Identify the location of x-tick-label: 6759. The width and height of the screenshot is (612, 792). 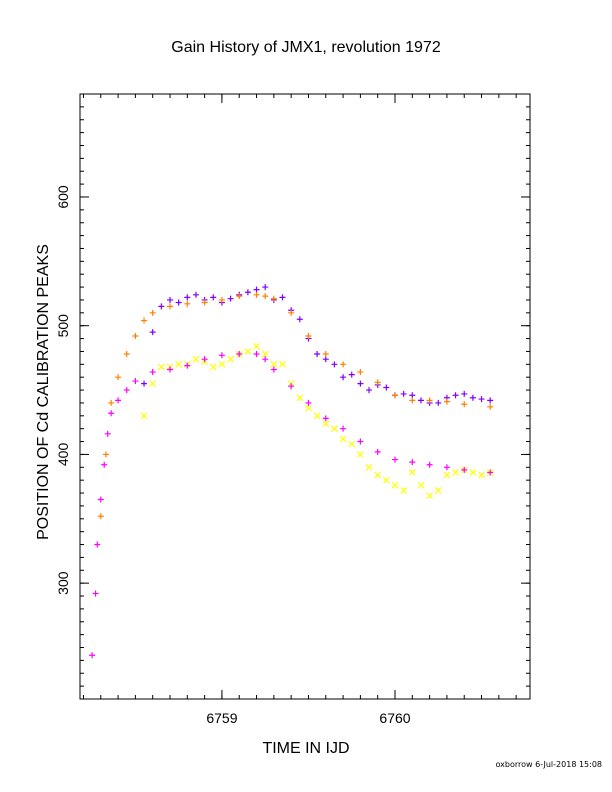
(221, 718).